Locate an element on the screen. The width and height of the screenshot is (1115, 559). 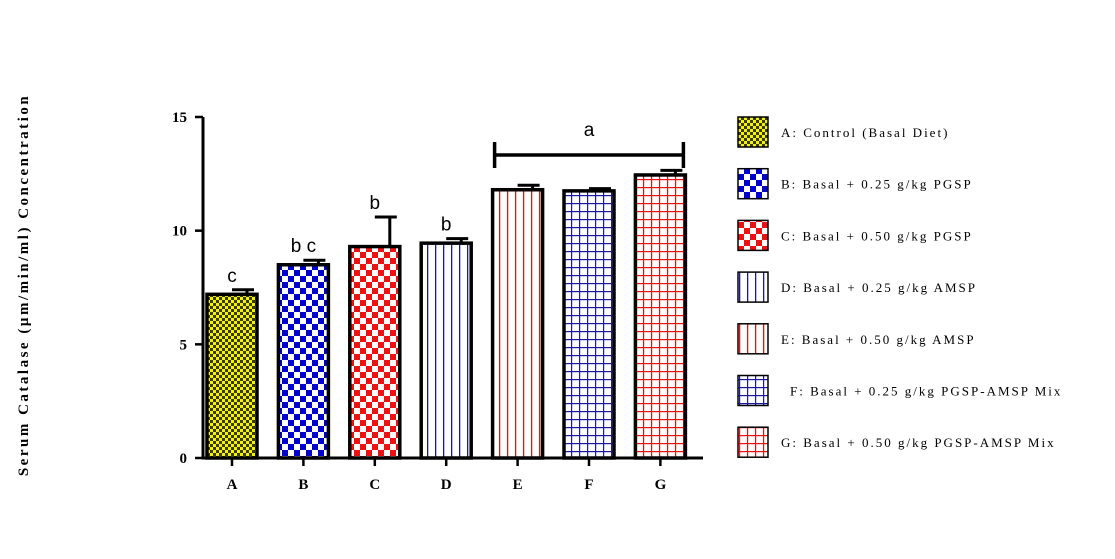
y-tick-label: 10 is located at coordinates (179, 232).